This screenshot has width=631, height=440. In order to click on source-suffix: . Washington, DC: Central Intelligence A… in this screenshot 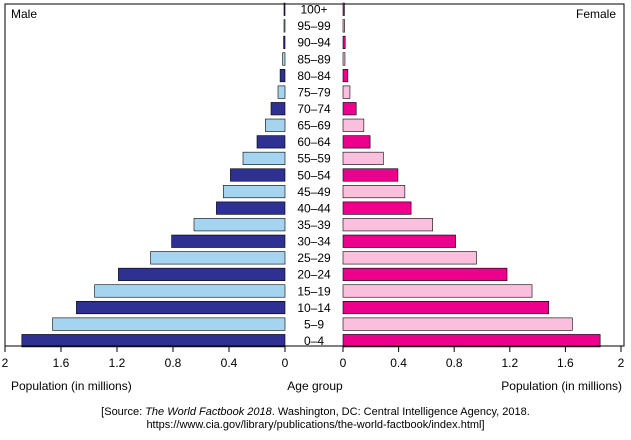, I will do `click(400, 412)`.